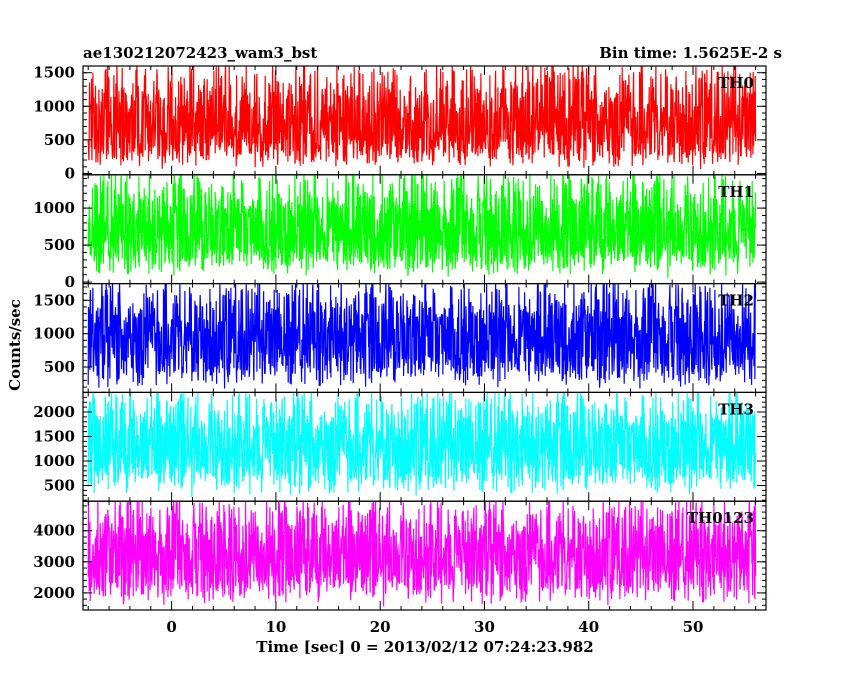 The height and width of the screenshot is (680, 850). I want to click on bin-time-label: Bin time: 1.5625E-2 s, so click(690, 53).